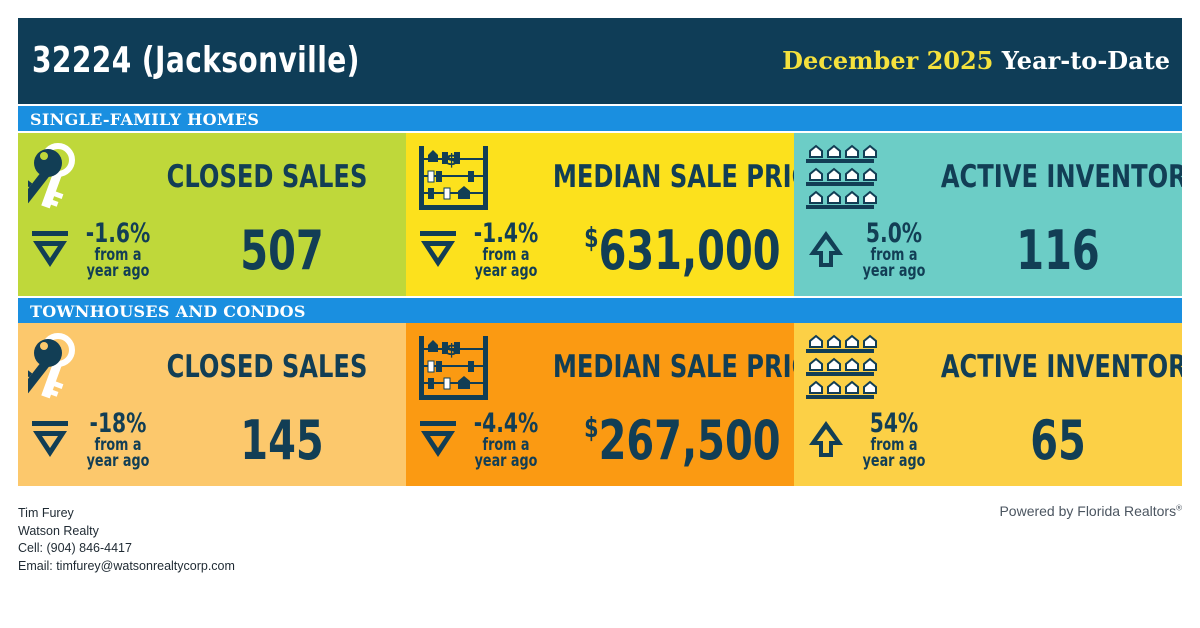  Describe the element at coordinates (600, 117) in the screenshot. I see `section-header-single-family: SINGLE-FAMILY HOMES` at that location.